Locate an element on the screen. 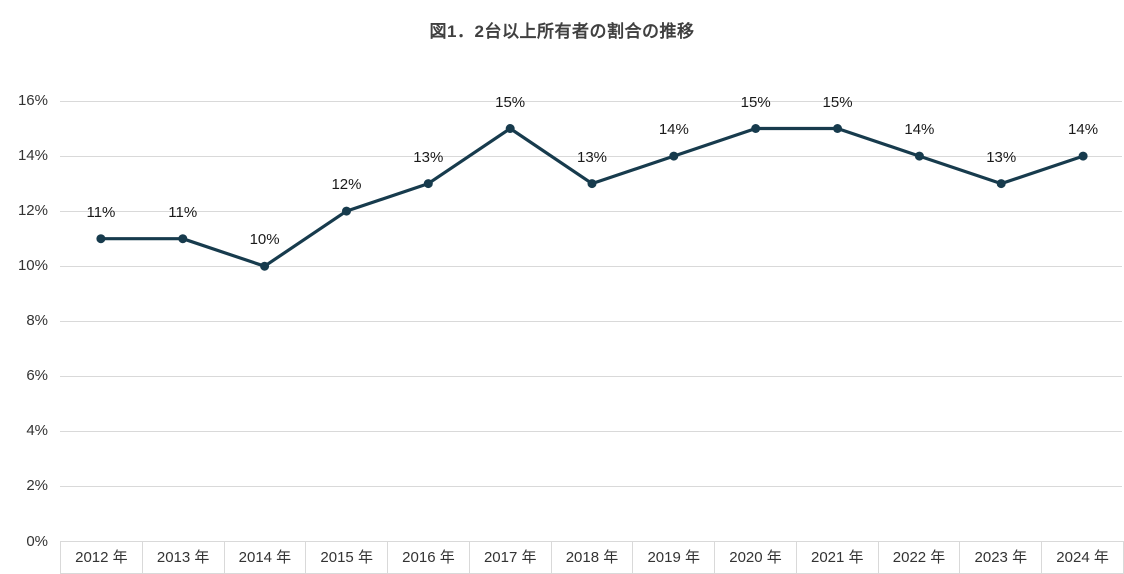 The height and width of the screenshot is (574, 1124). y-axis-tick-label: 8% is located at coordinates (37, 321).